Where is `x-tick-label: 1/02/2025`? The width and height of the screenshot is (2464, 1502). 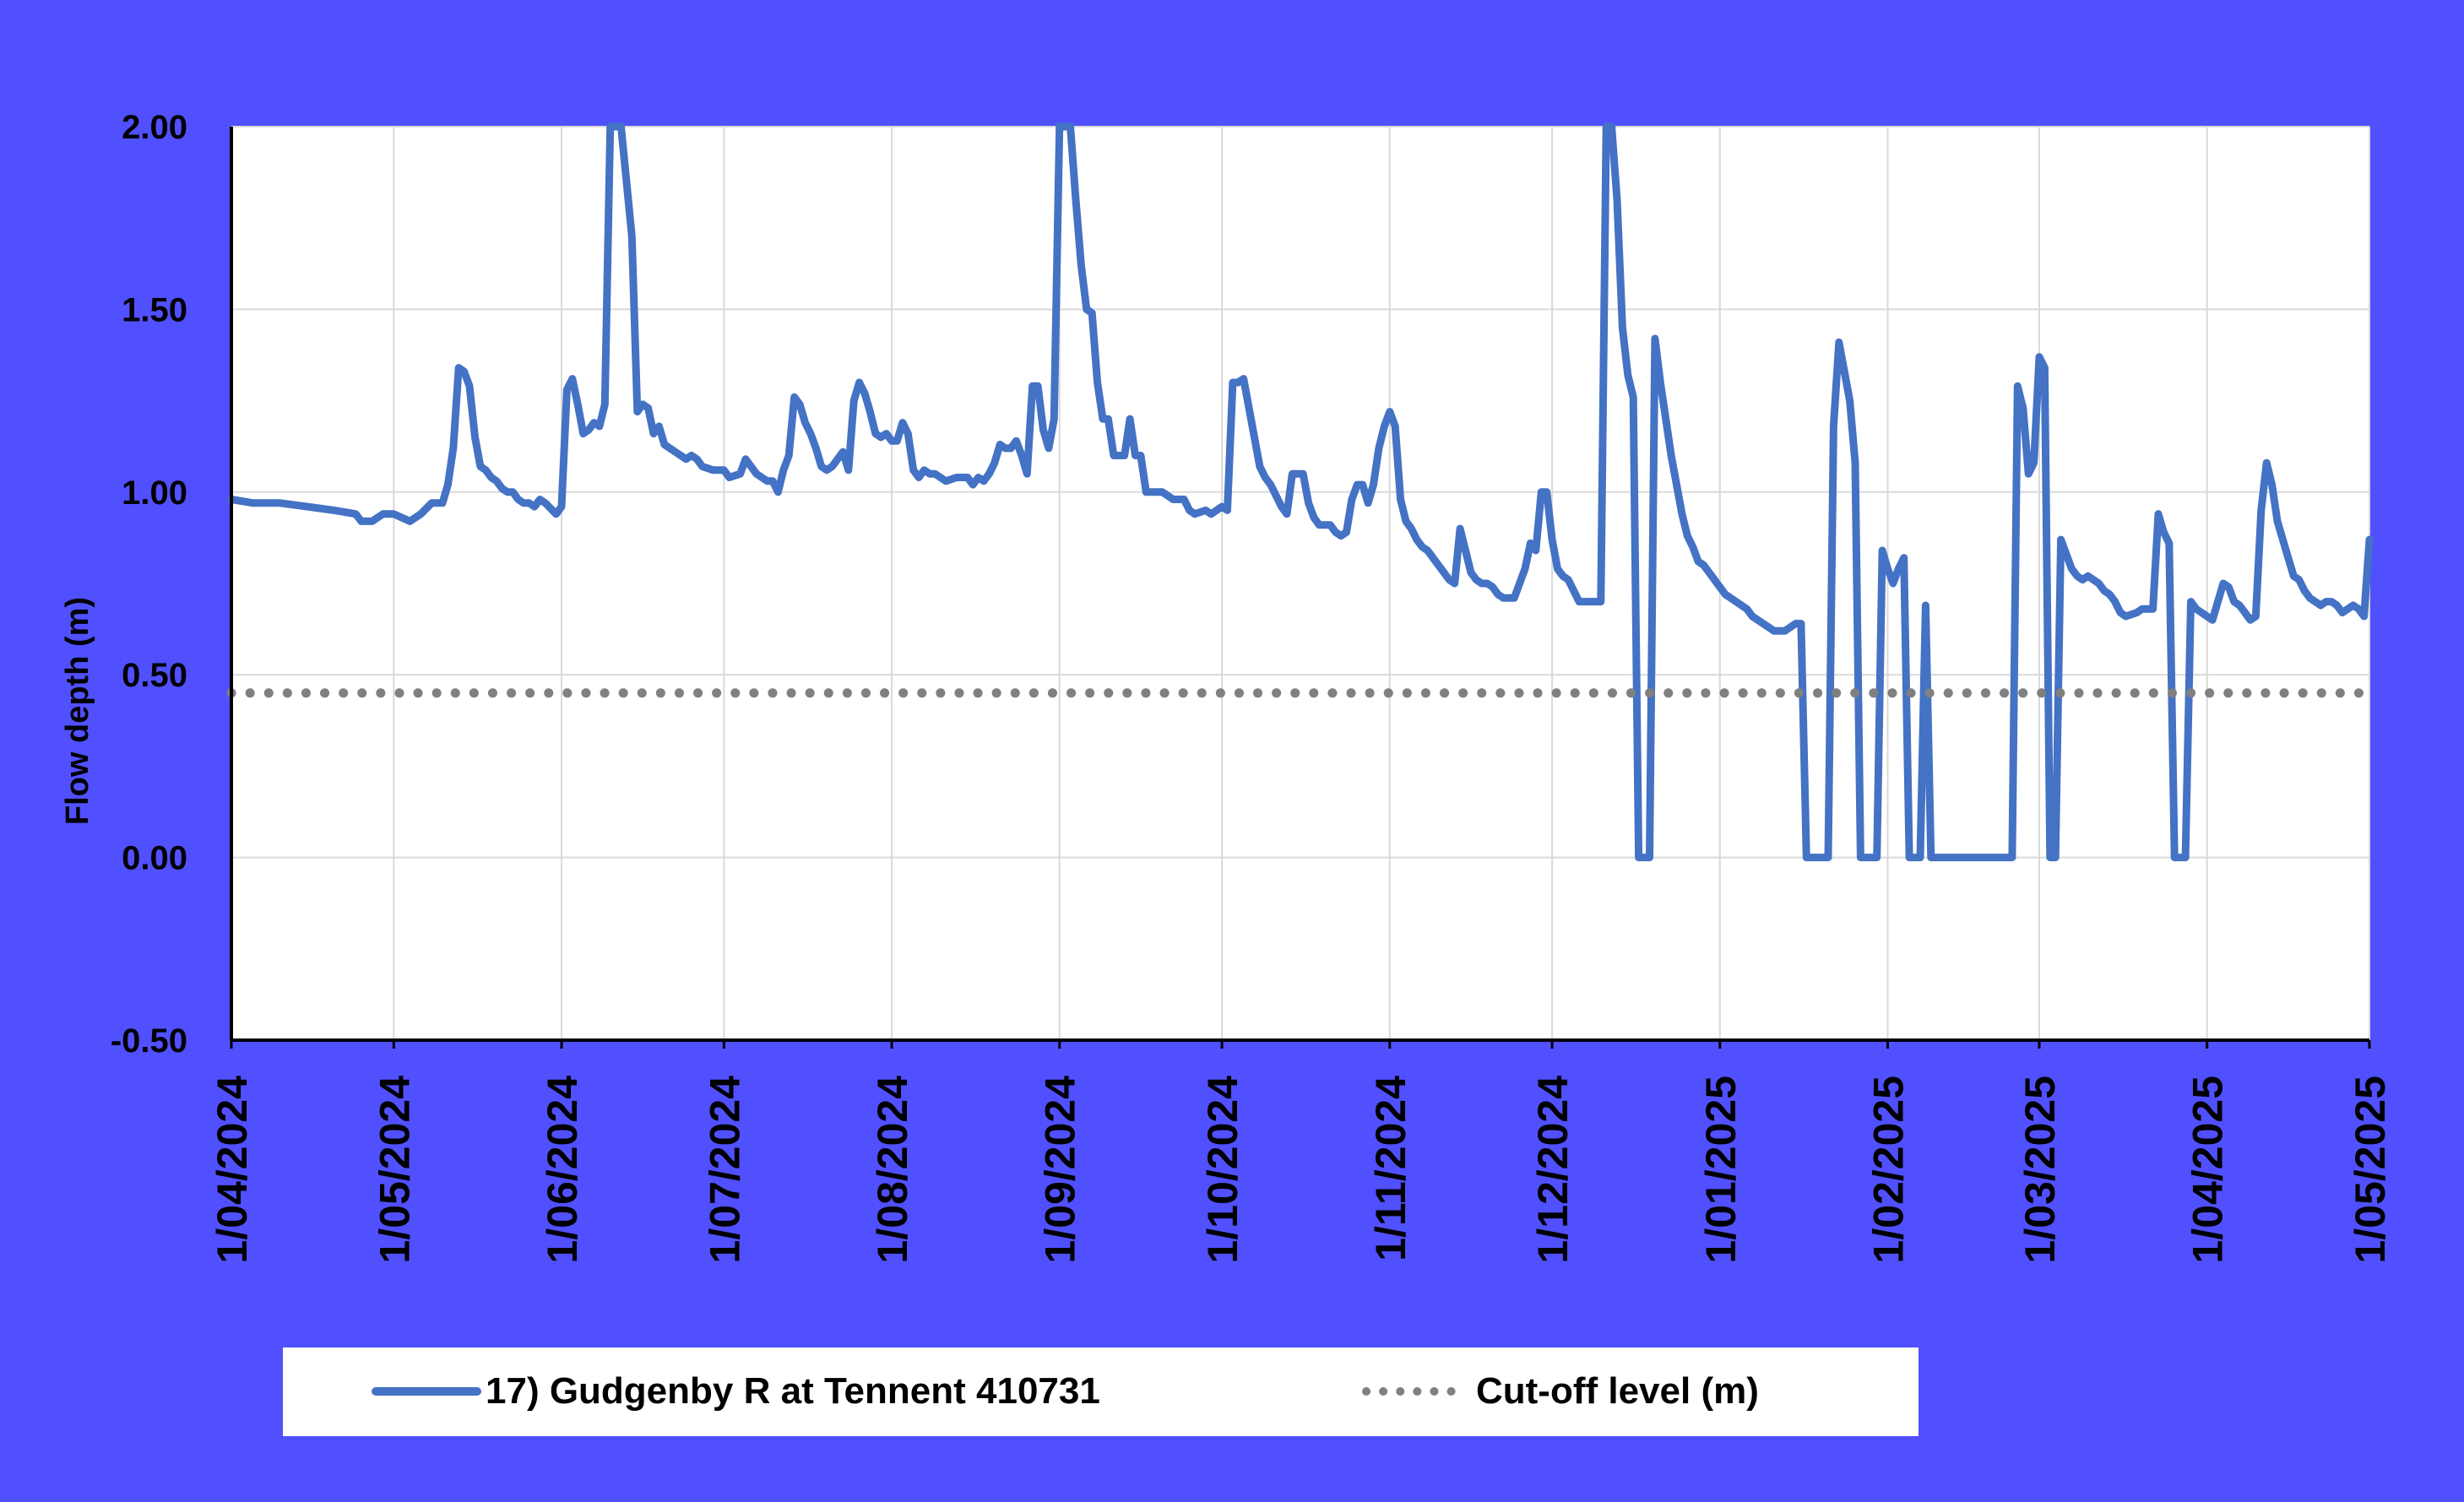 x-tick-label: 1/02/2025 is located at coordinates (1888, 1169).